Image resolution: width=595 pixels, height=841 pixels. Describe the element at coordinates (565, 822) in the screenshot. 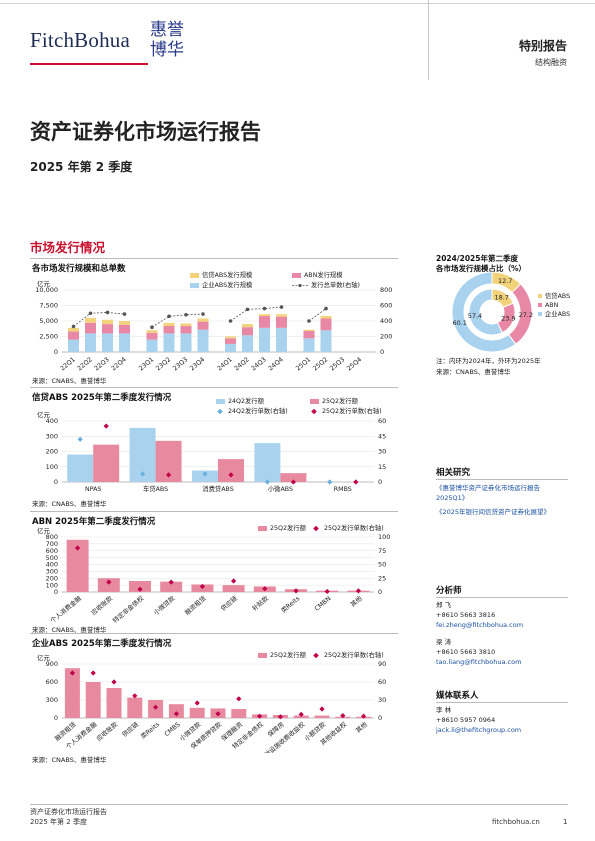

I see `page-number: 1` at that location.